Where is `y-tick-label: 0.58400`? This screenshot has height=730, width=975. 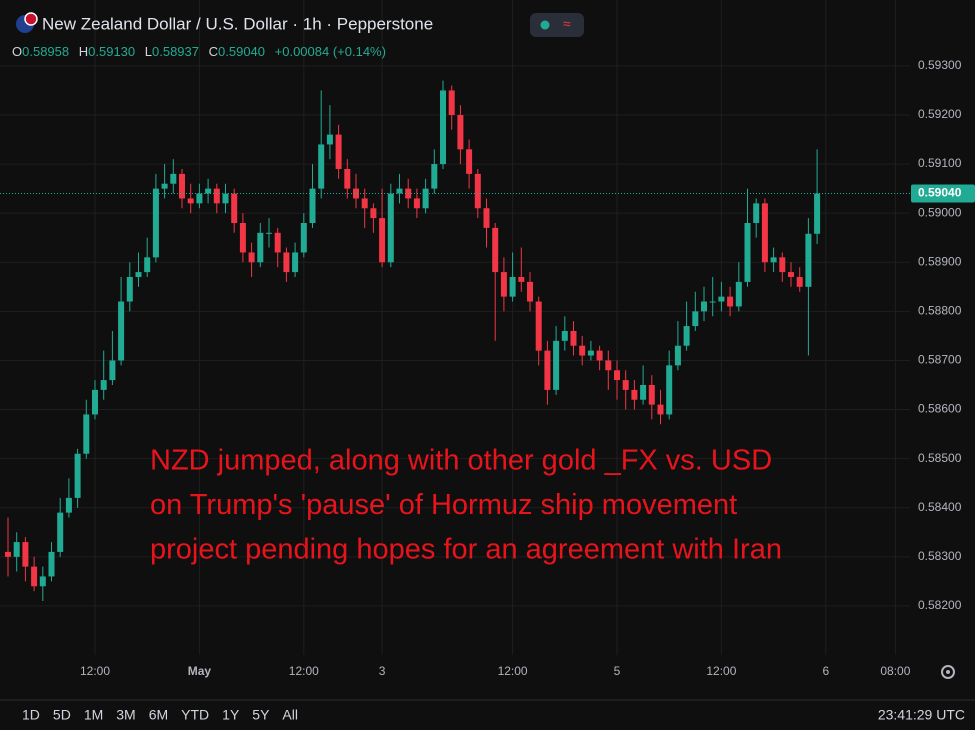
y-tick-label: 0.58400 is located at coordinates (940, 507).